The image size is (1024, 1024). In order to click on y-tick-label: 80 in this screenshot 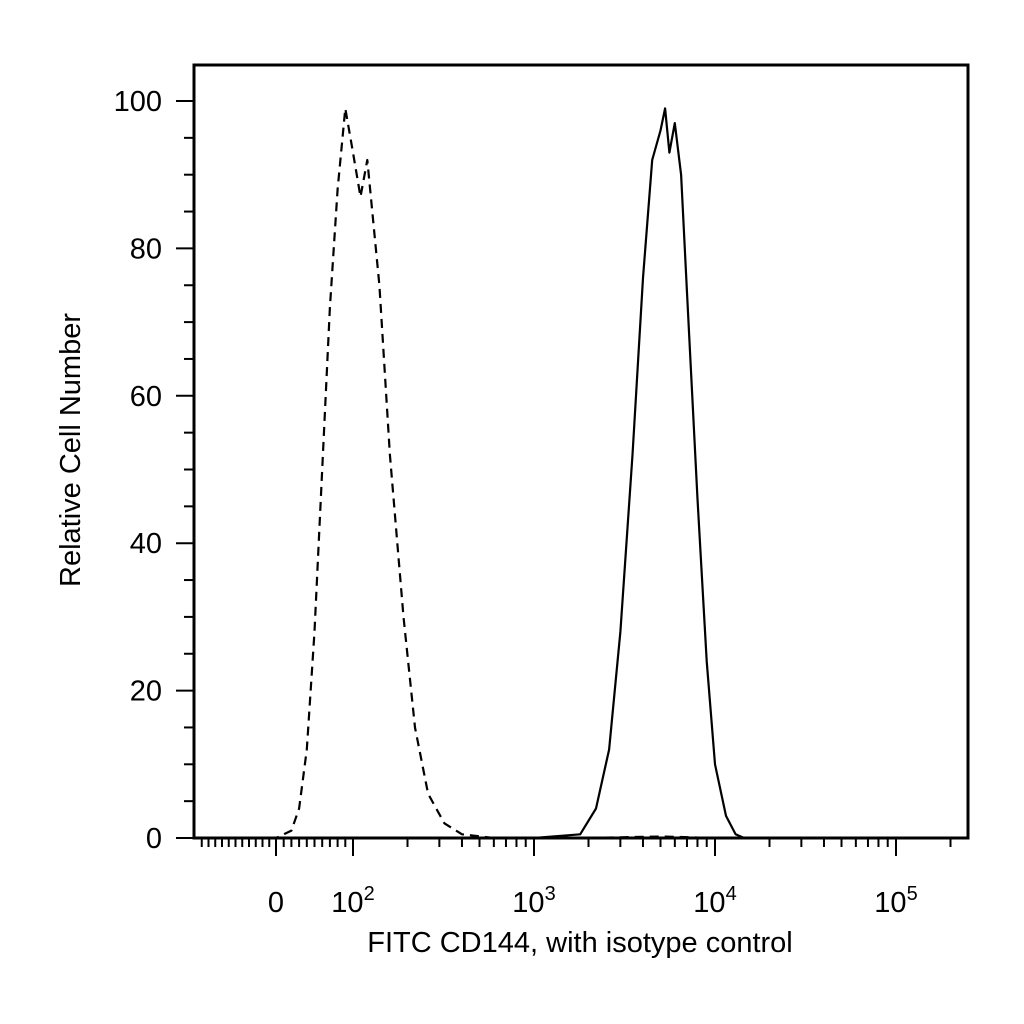, I will do `click(146, 249)`.